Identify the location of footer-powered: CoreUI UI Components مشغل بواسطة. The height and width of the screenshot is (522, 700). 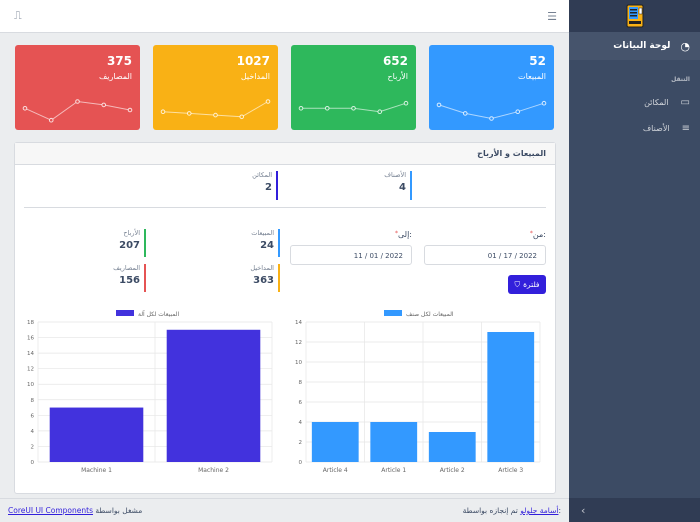
(75, 510).